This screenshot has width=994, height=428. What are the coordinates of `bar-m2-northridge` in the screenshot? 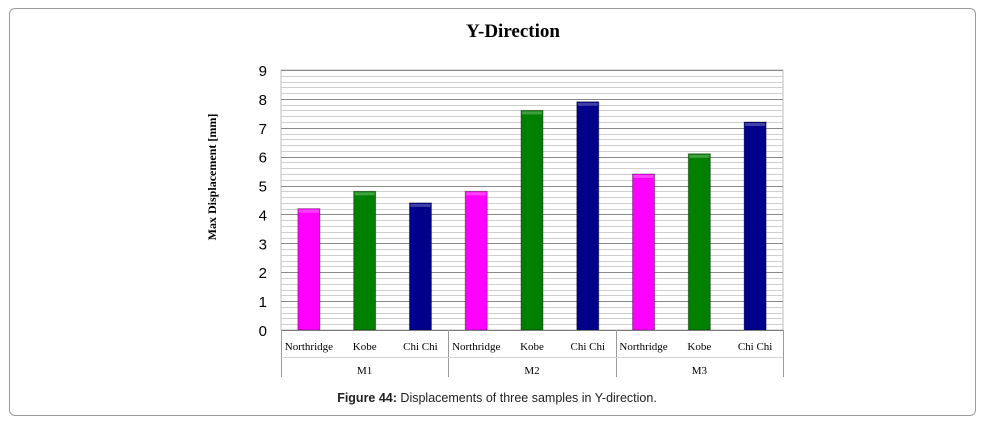 It's located at (476, 260).